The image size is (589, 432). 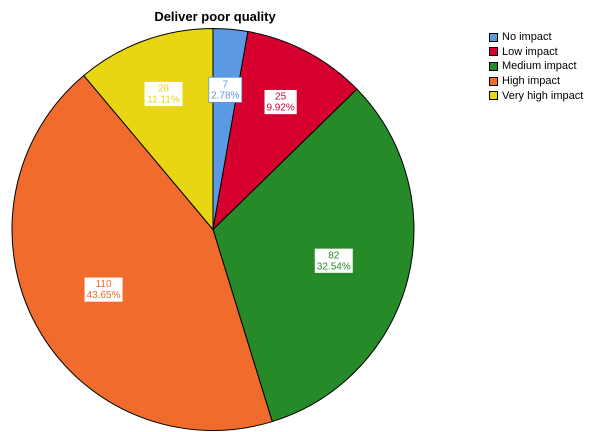 I want to click on data-label: 72.78%, so click(x=225, y=89).